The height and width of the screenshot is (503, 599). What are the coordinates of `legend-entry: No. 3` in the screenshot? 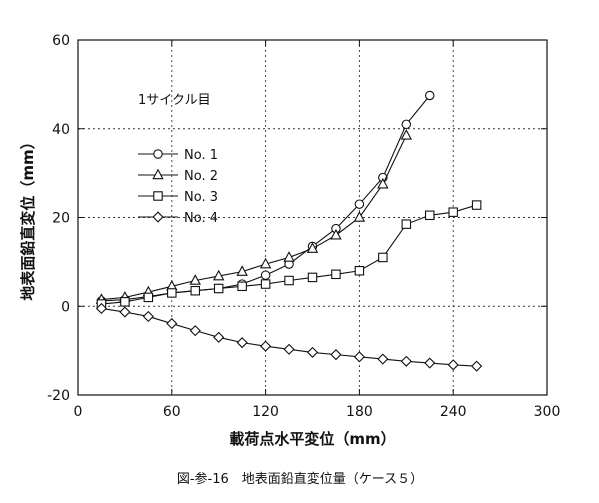 It's located at (178, 197).